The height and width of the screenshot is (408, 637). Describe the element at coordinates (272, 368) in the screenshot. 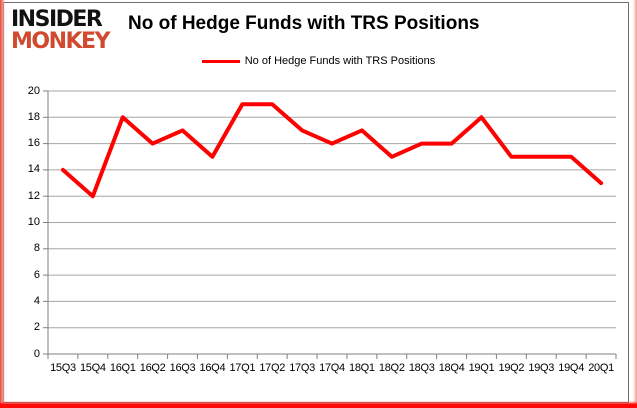

I see `x-axis-tick-label: 17Q2` at that location.